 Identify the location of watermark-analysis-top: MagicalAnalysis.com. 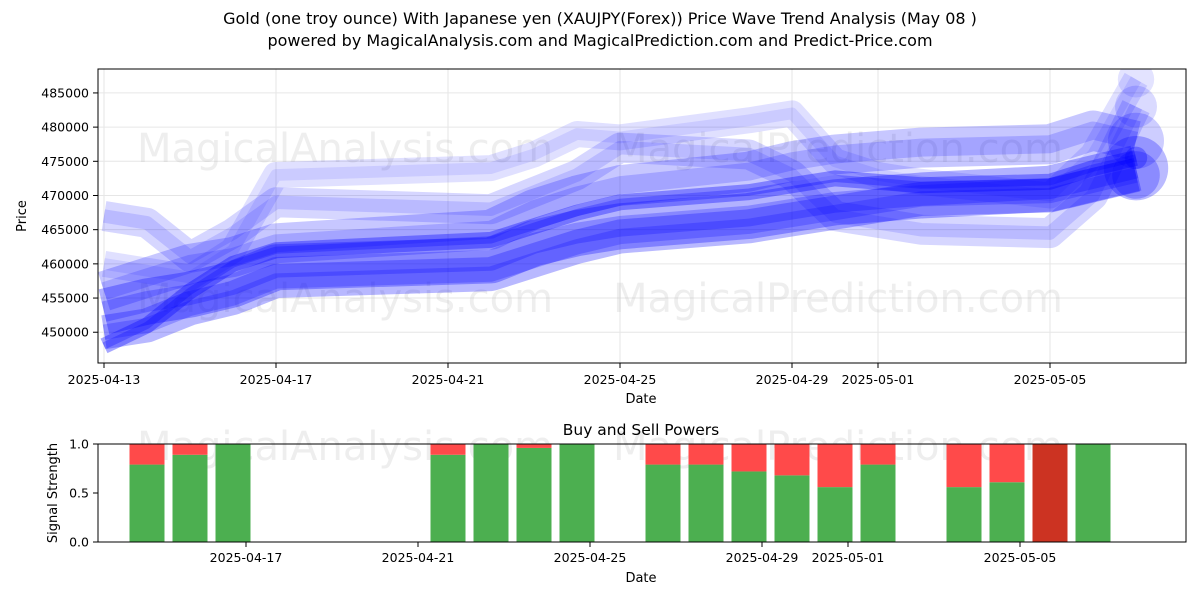
(345, 149).